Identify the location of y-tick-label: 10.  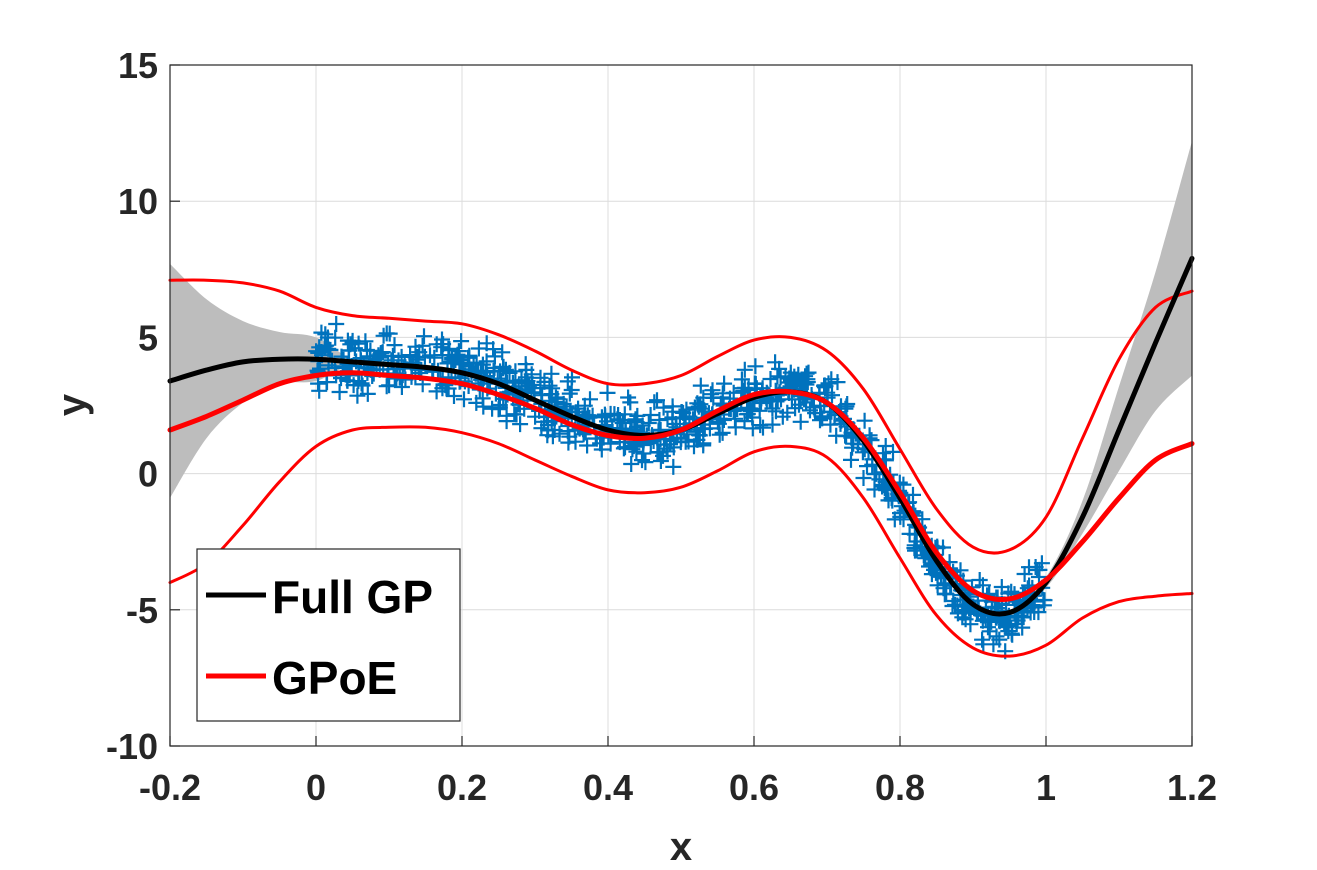
(138, 201).